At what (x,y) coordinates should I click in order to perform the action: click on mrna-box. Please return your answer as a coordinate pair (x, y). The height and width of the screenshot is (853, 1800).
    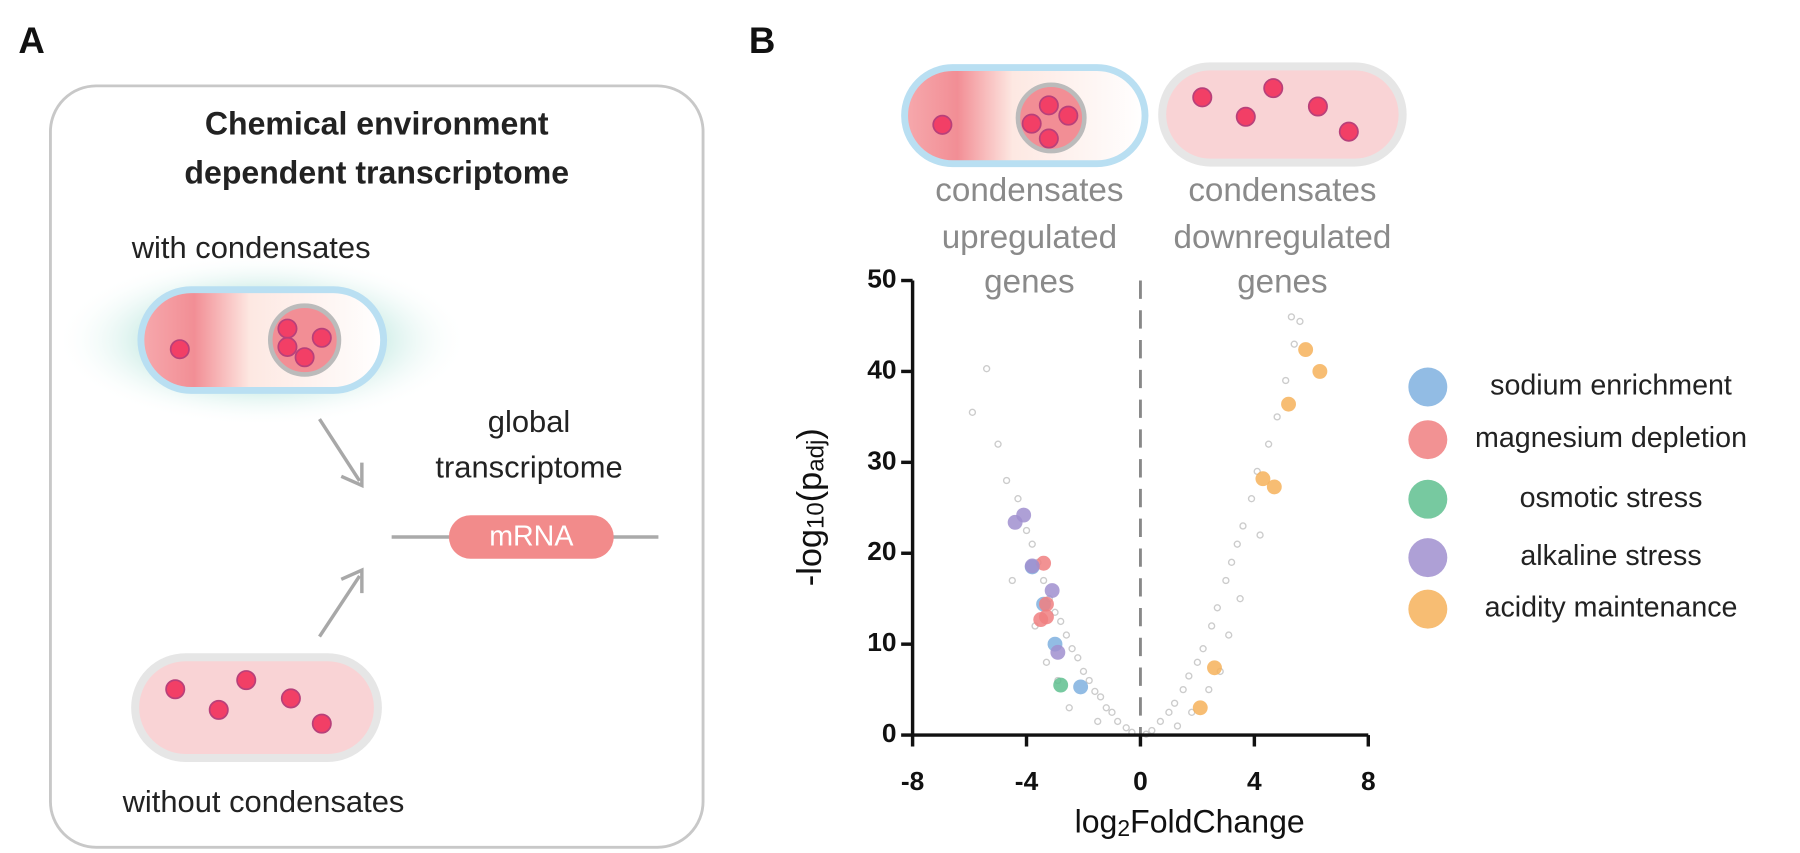
    Looking at the image, I should click on (531, 537).